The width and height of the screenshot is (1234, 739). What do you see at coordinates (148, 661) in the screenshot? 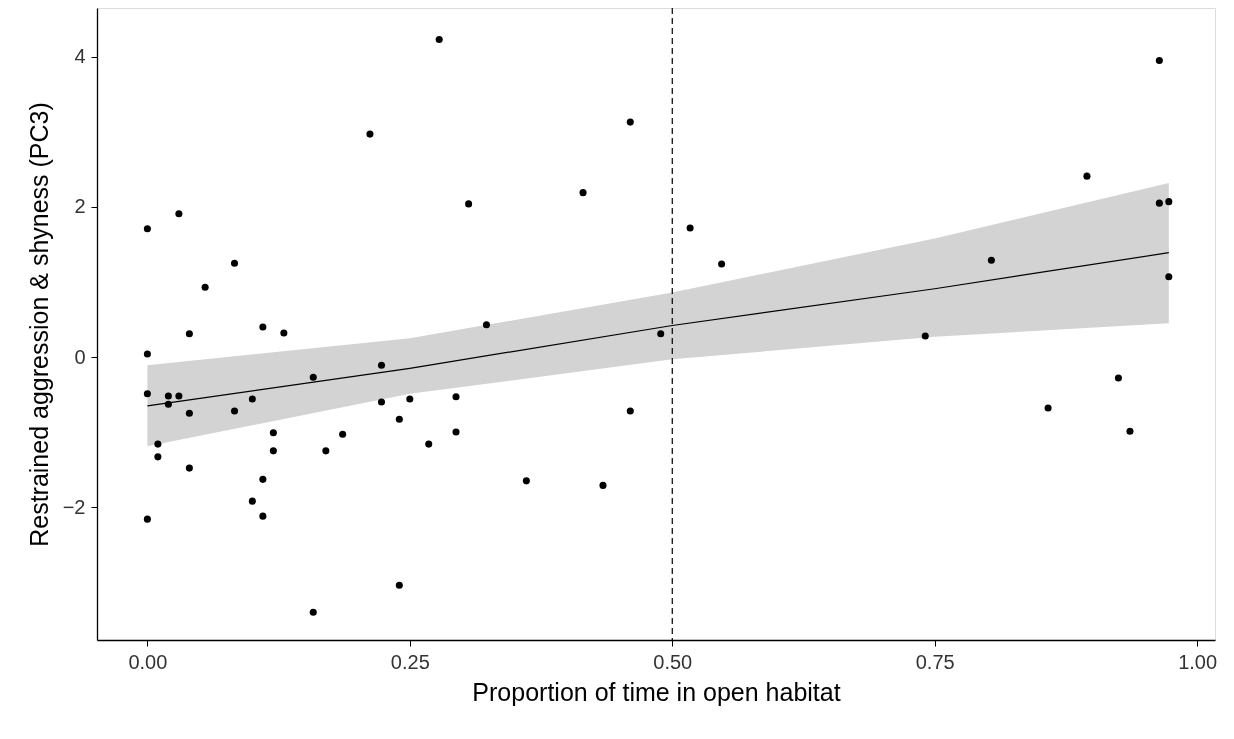
I see `x-tick-label: 0.00` at bounding box center [148, 661].